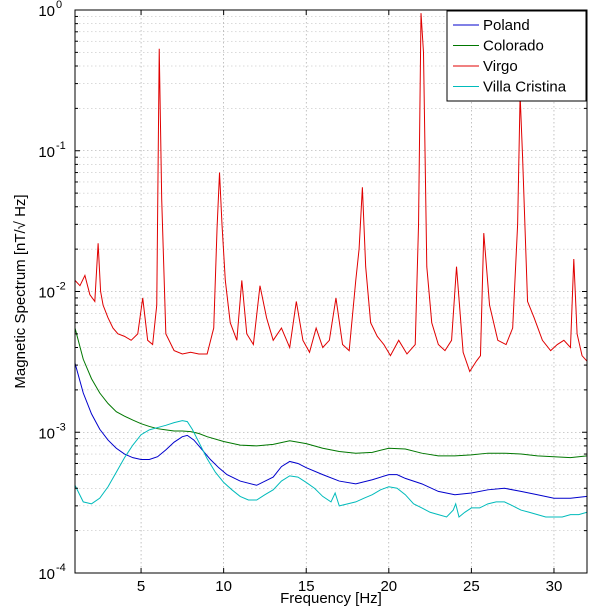 The height and width of the screenshot is (607, 591). I want to click on y-axis-label: Magnetic Spectrum [nT/√ Hz], so click(20, 291).